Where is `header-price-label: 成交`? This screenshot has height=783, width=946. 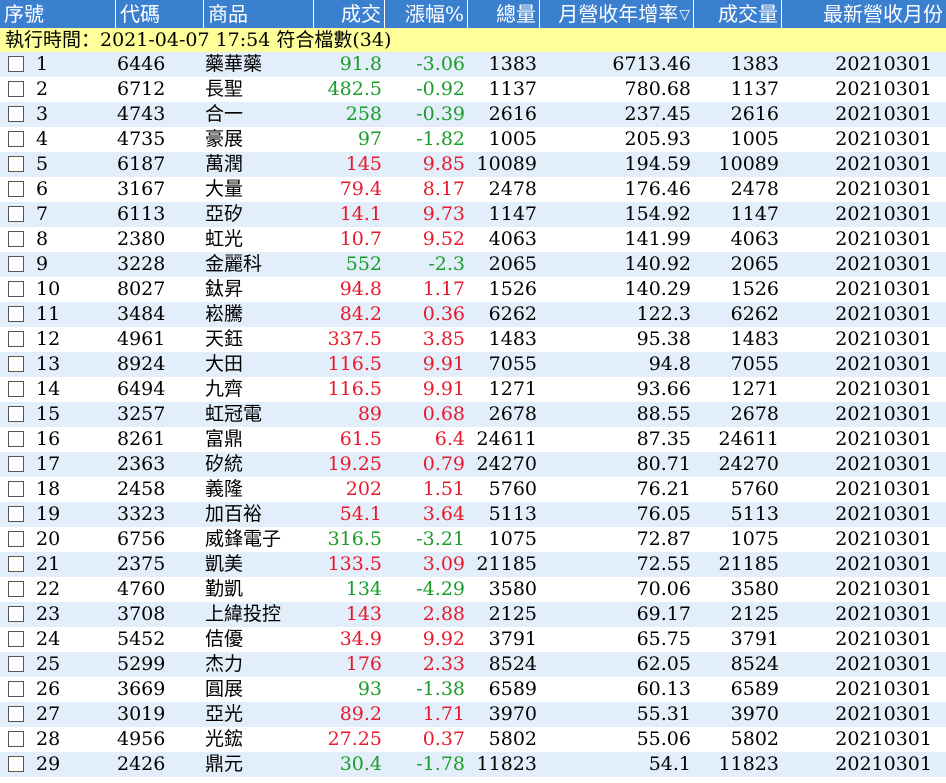 header-price-label: 成交 is located at coordinates (361, 14).